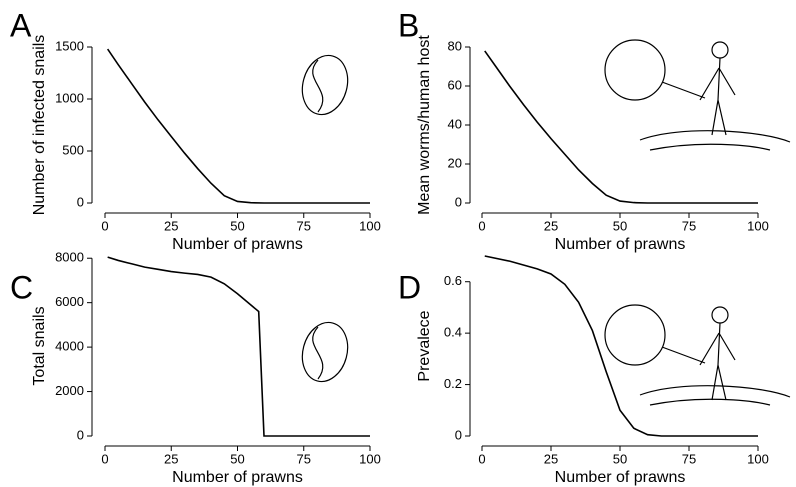  What do you see at coordinates (455, 45) in the screenshot?
I see `y-tick-label: 80` at bounding box center [455, 45].